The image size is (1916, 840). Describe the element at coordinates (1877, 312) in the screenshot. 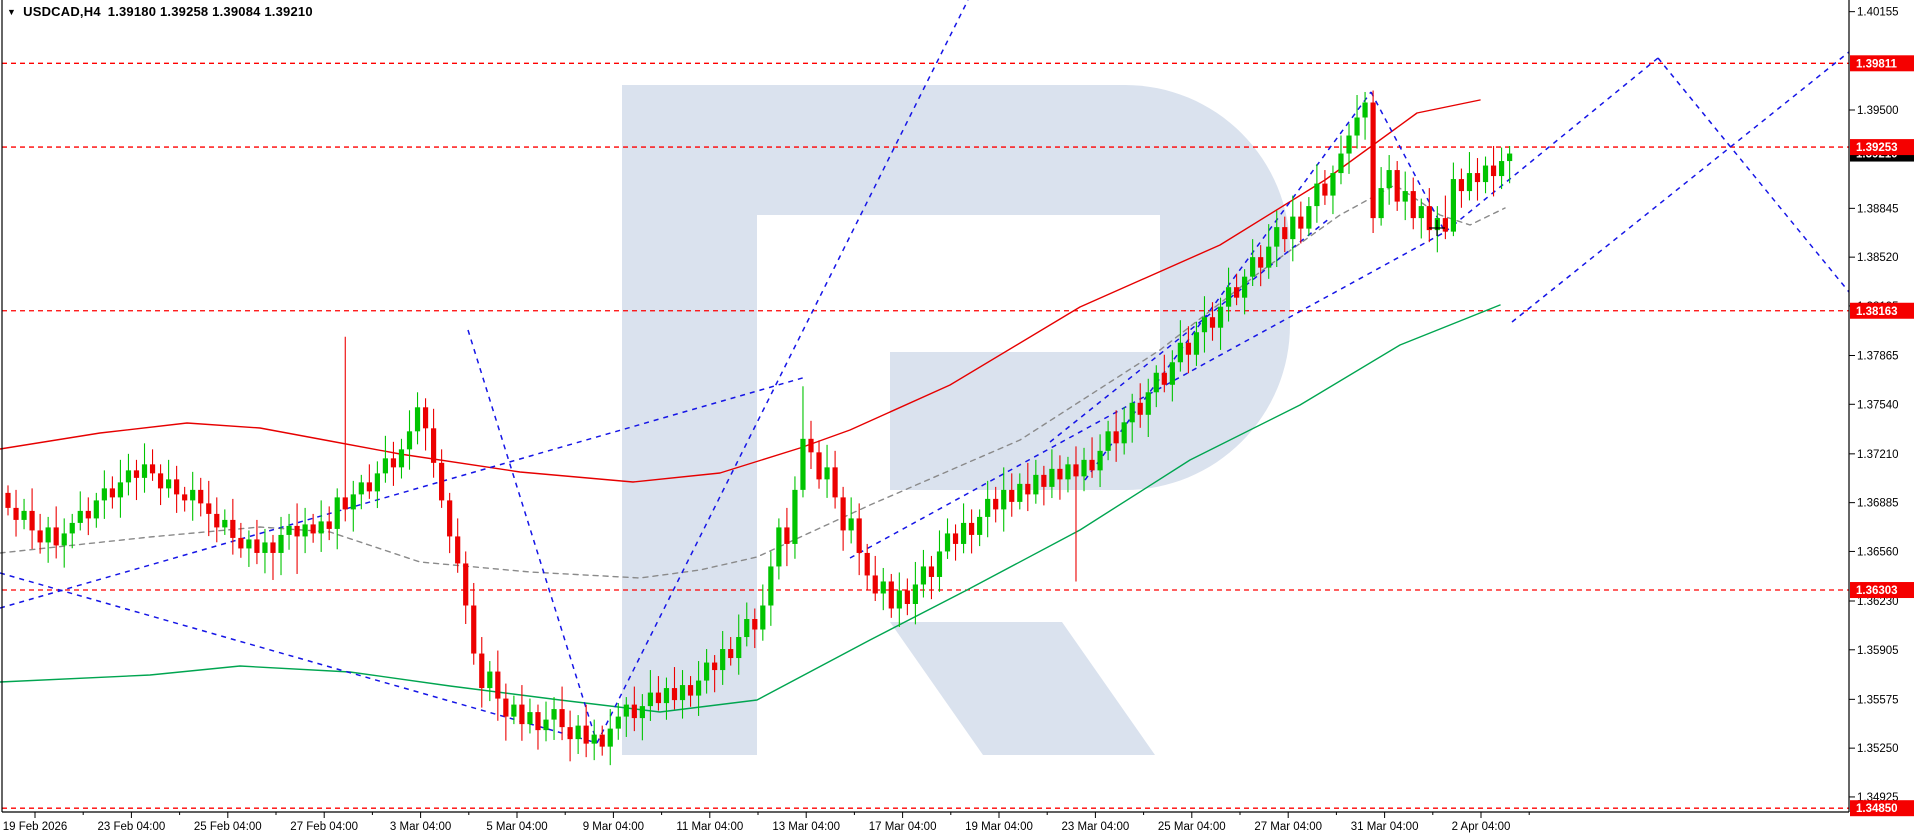

I see `svg-text: 1.38163` at that location.